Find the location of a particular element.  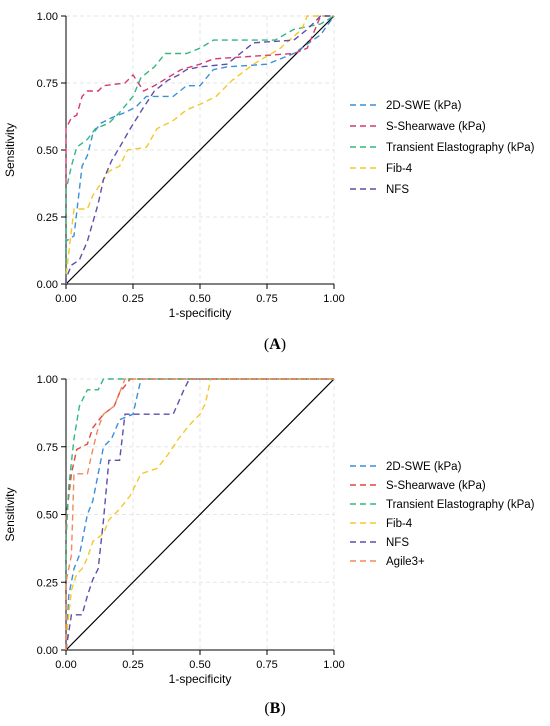

panel-label-a-letter: A is located at coordinates (275, 344).